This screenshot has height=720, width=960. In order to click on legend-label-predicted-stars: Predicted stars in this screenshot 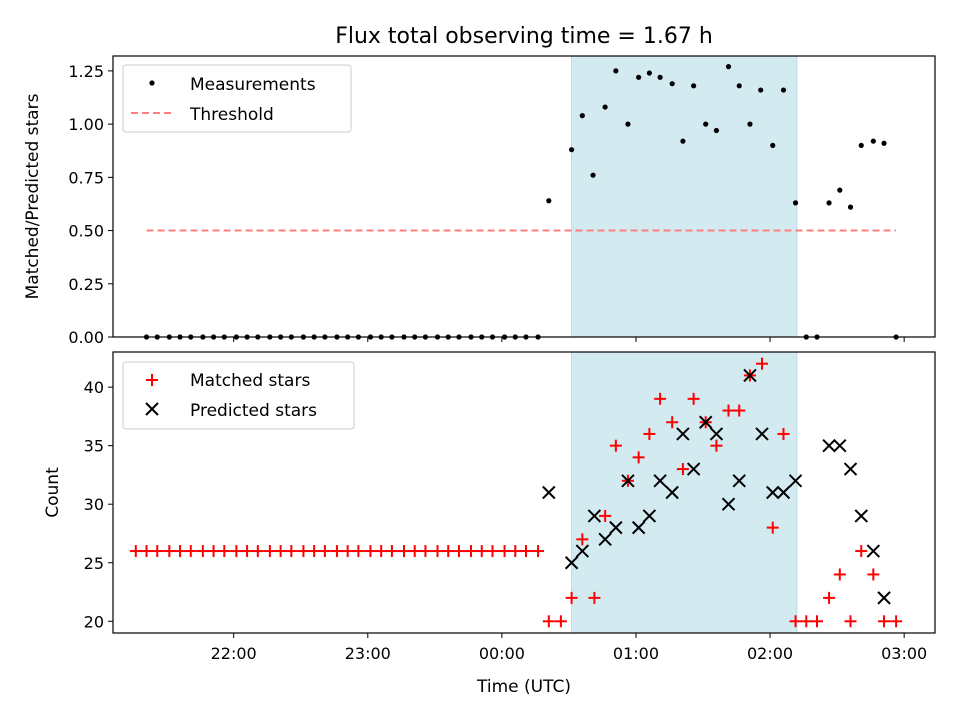, I will do `click(253, 411)`.